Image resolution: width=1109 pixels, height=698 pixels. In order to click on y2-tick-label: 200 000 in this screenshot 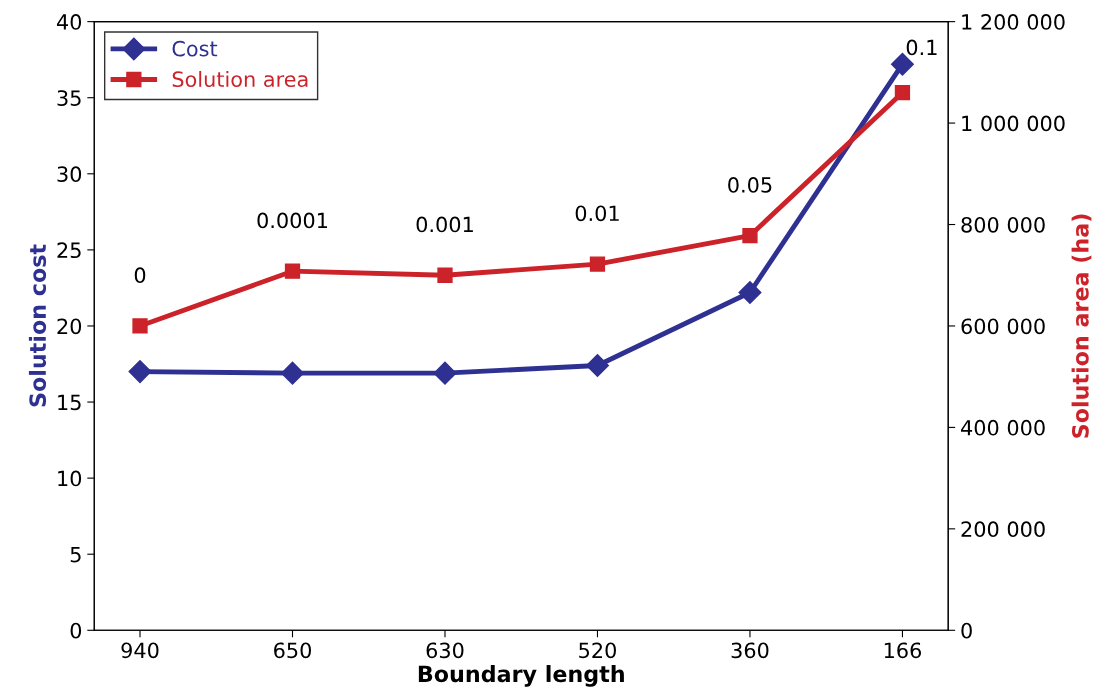, I will do `click(1003, 529)`.